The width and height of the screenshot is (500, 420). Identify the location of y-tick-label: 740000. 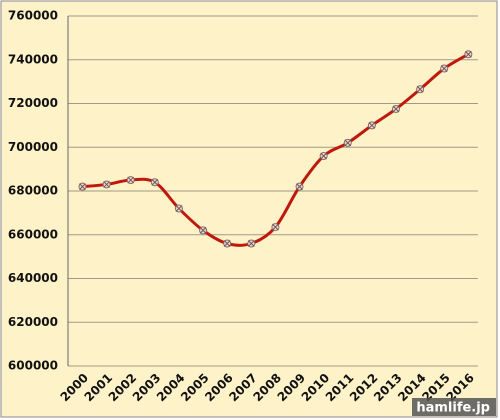
(33, 59).